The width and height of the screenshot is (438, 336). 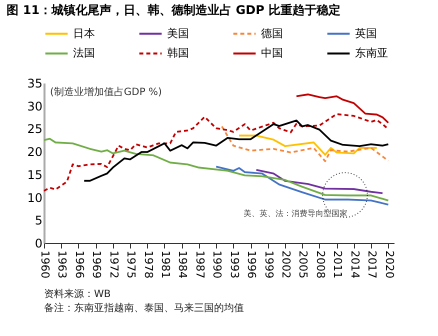 What do you see at coordinates (34, 197) in the screenshot?
I see `y-tick-label: 10` at bounding box center [34, 197].